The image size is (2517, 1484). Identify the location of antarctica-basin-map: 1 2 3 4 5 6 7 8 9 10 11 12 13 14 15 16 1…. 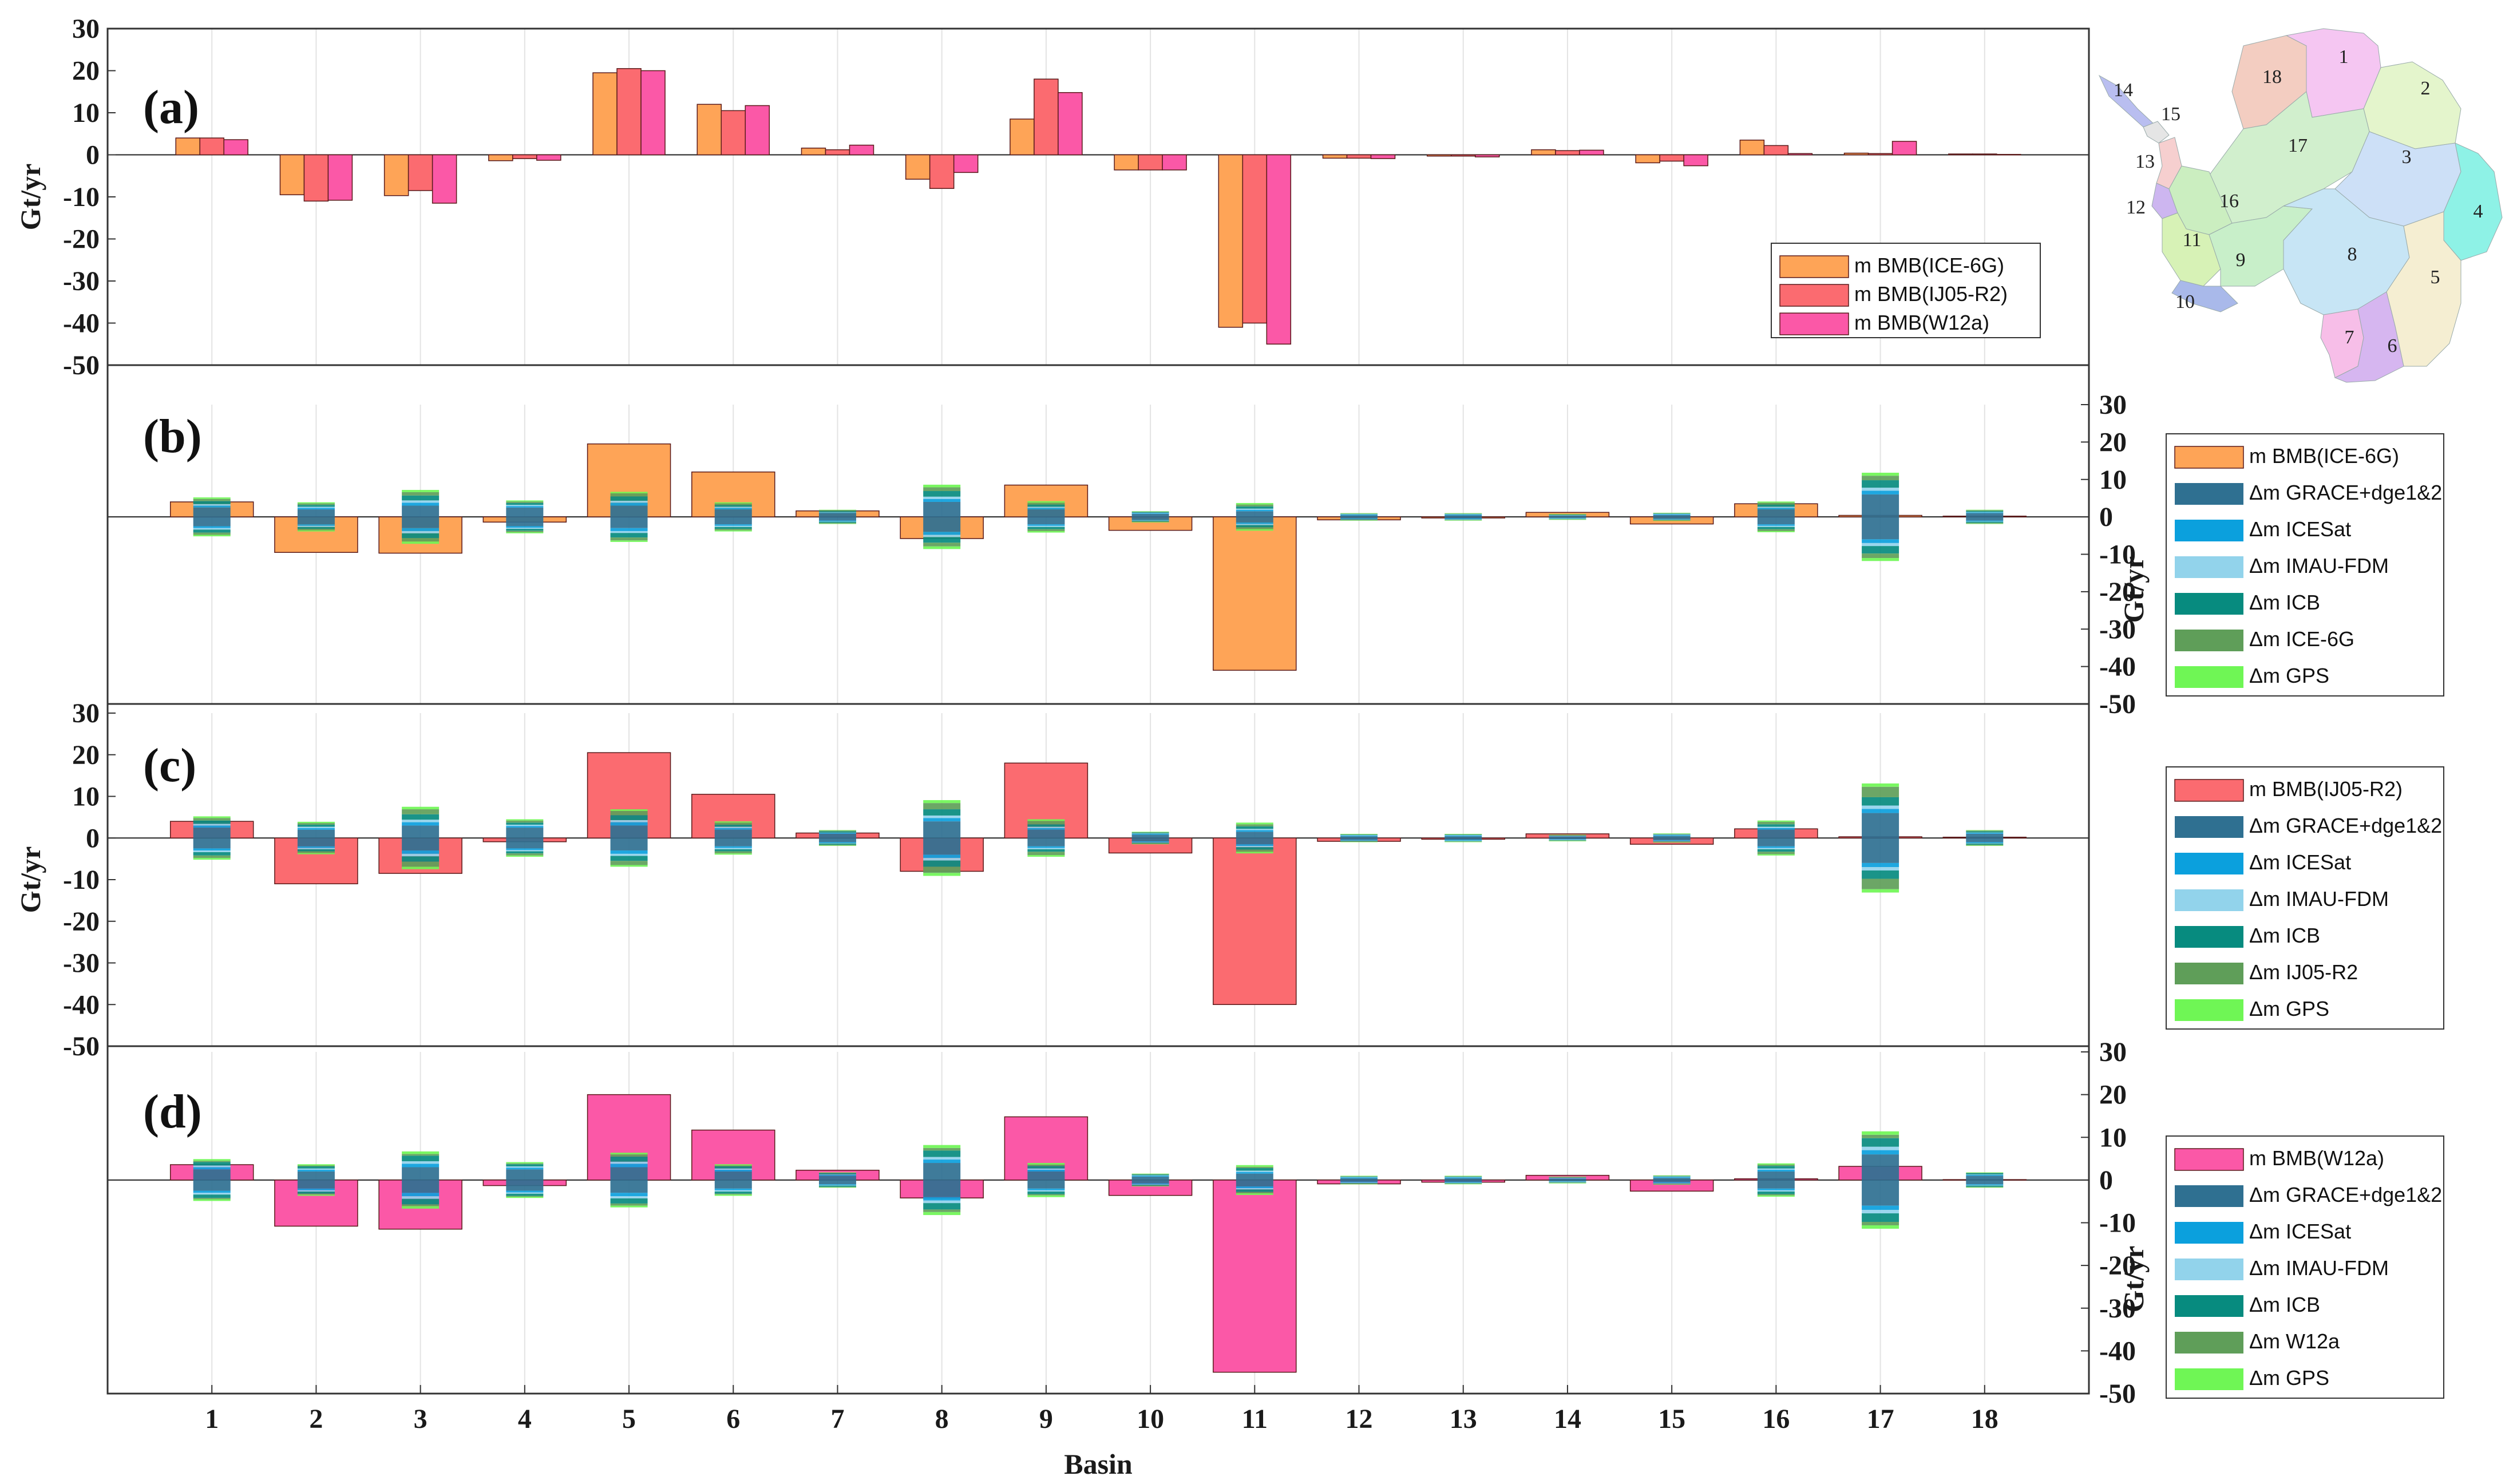
(2300, 205).